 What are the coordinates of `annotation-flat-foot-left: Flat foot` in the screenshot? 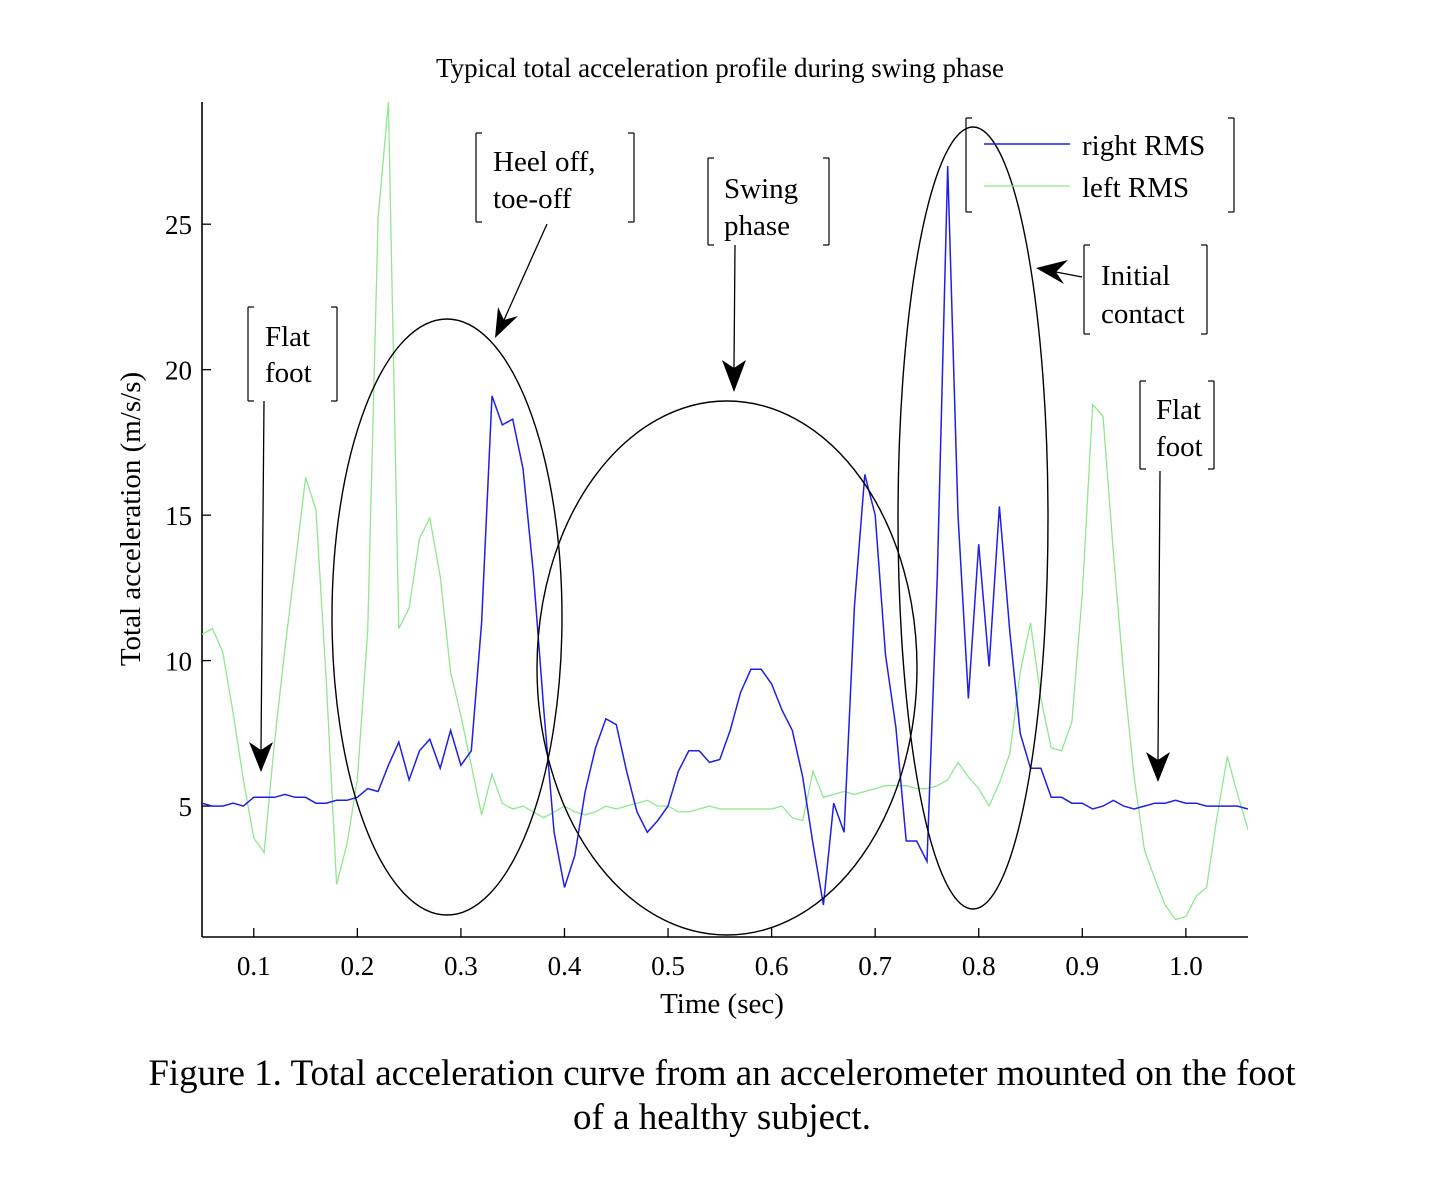 It's located at (292, 539).